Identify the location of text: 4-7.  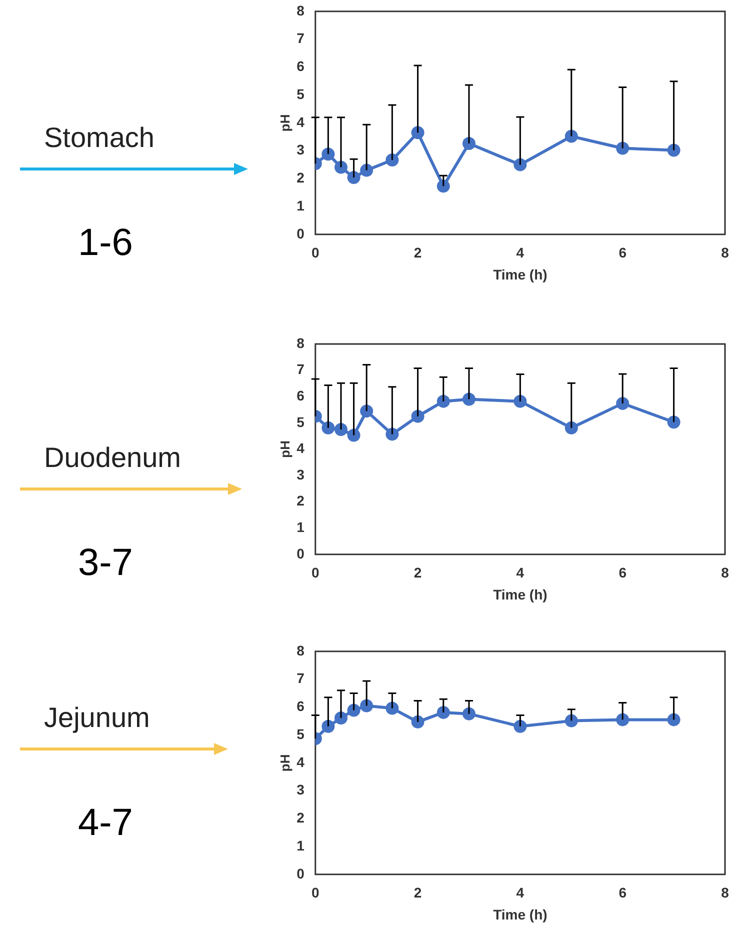
(105, 823).